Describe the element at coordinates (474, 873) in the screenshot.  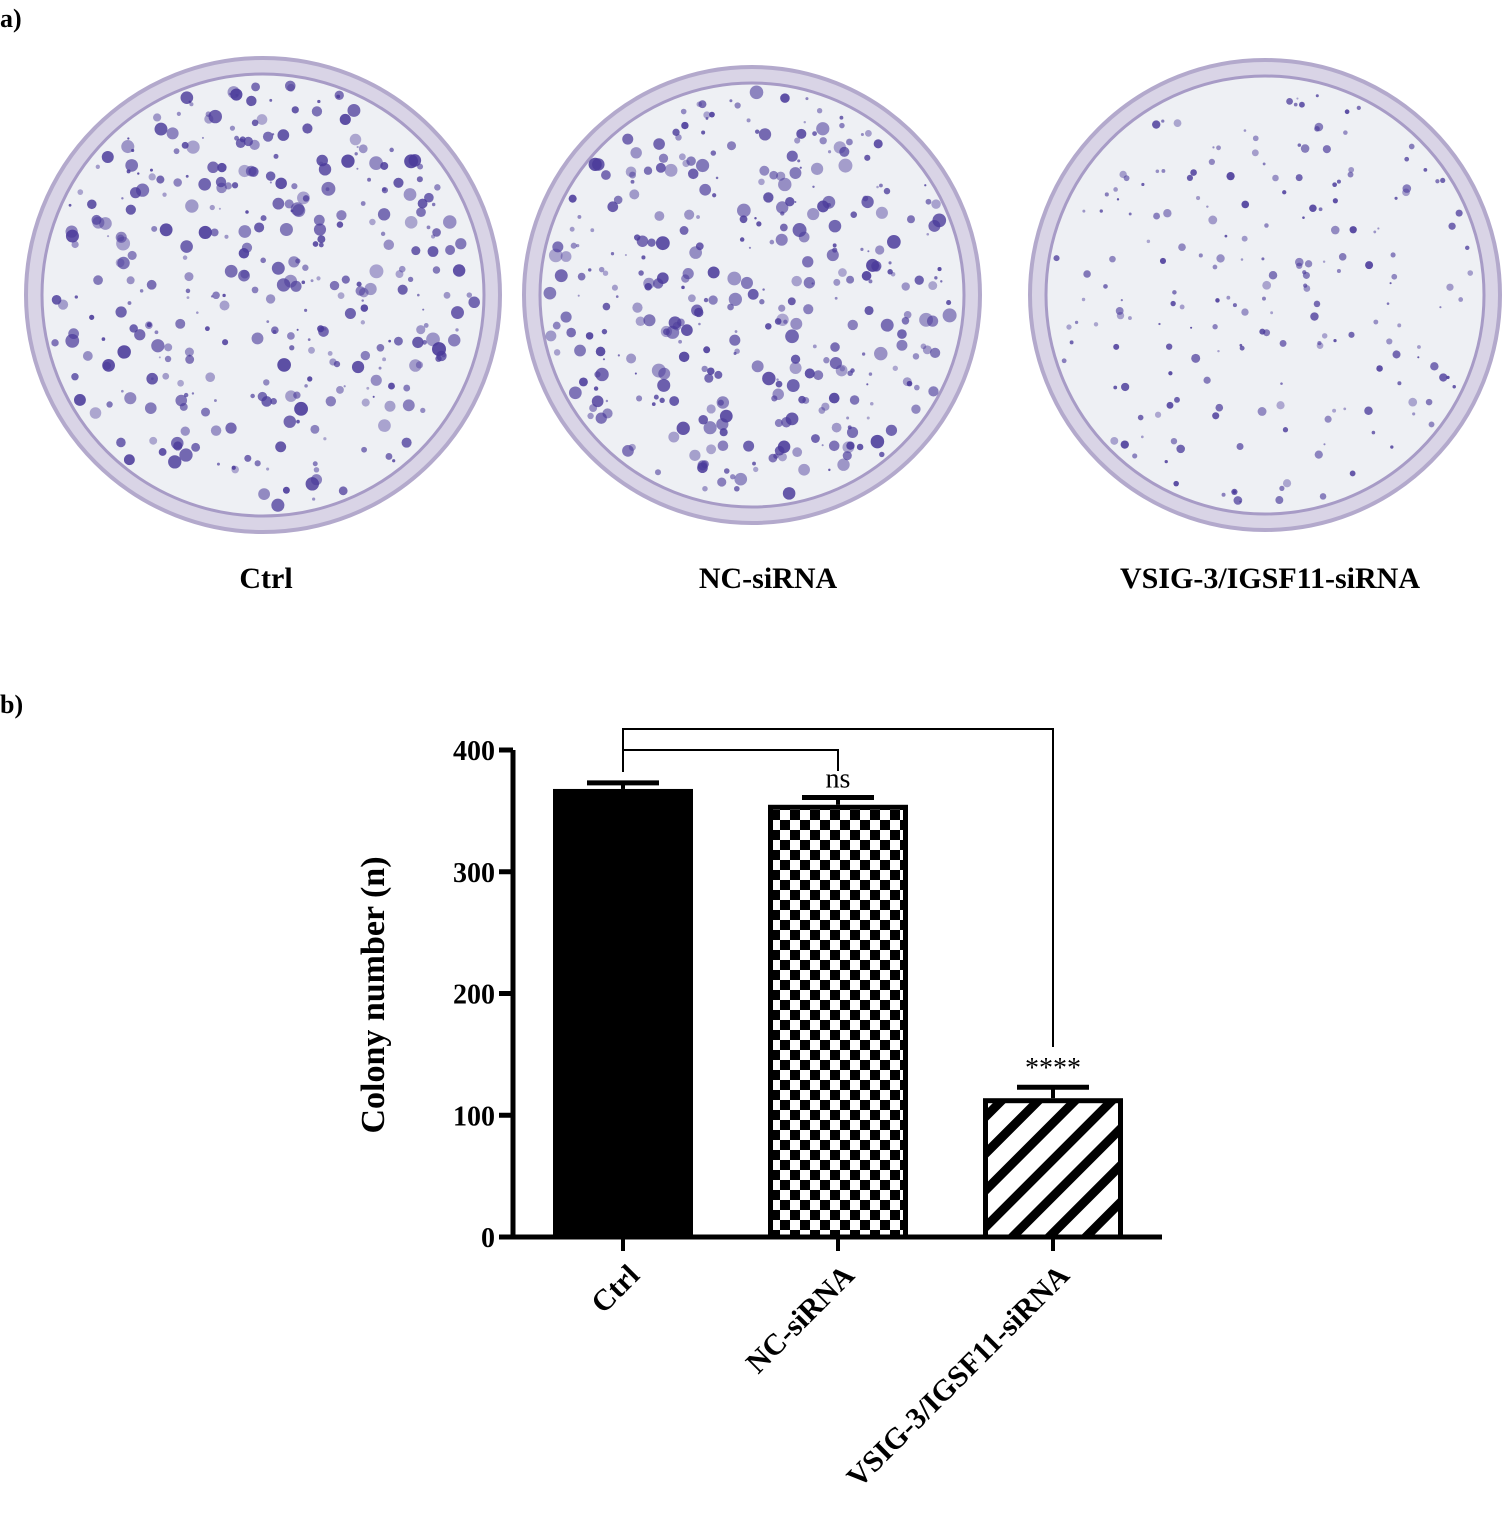
I see `y-tick-label: 300` at that location.